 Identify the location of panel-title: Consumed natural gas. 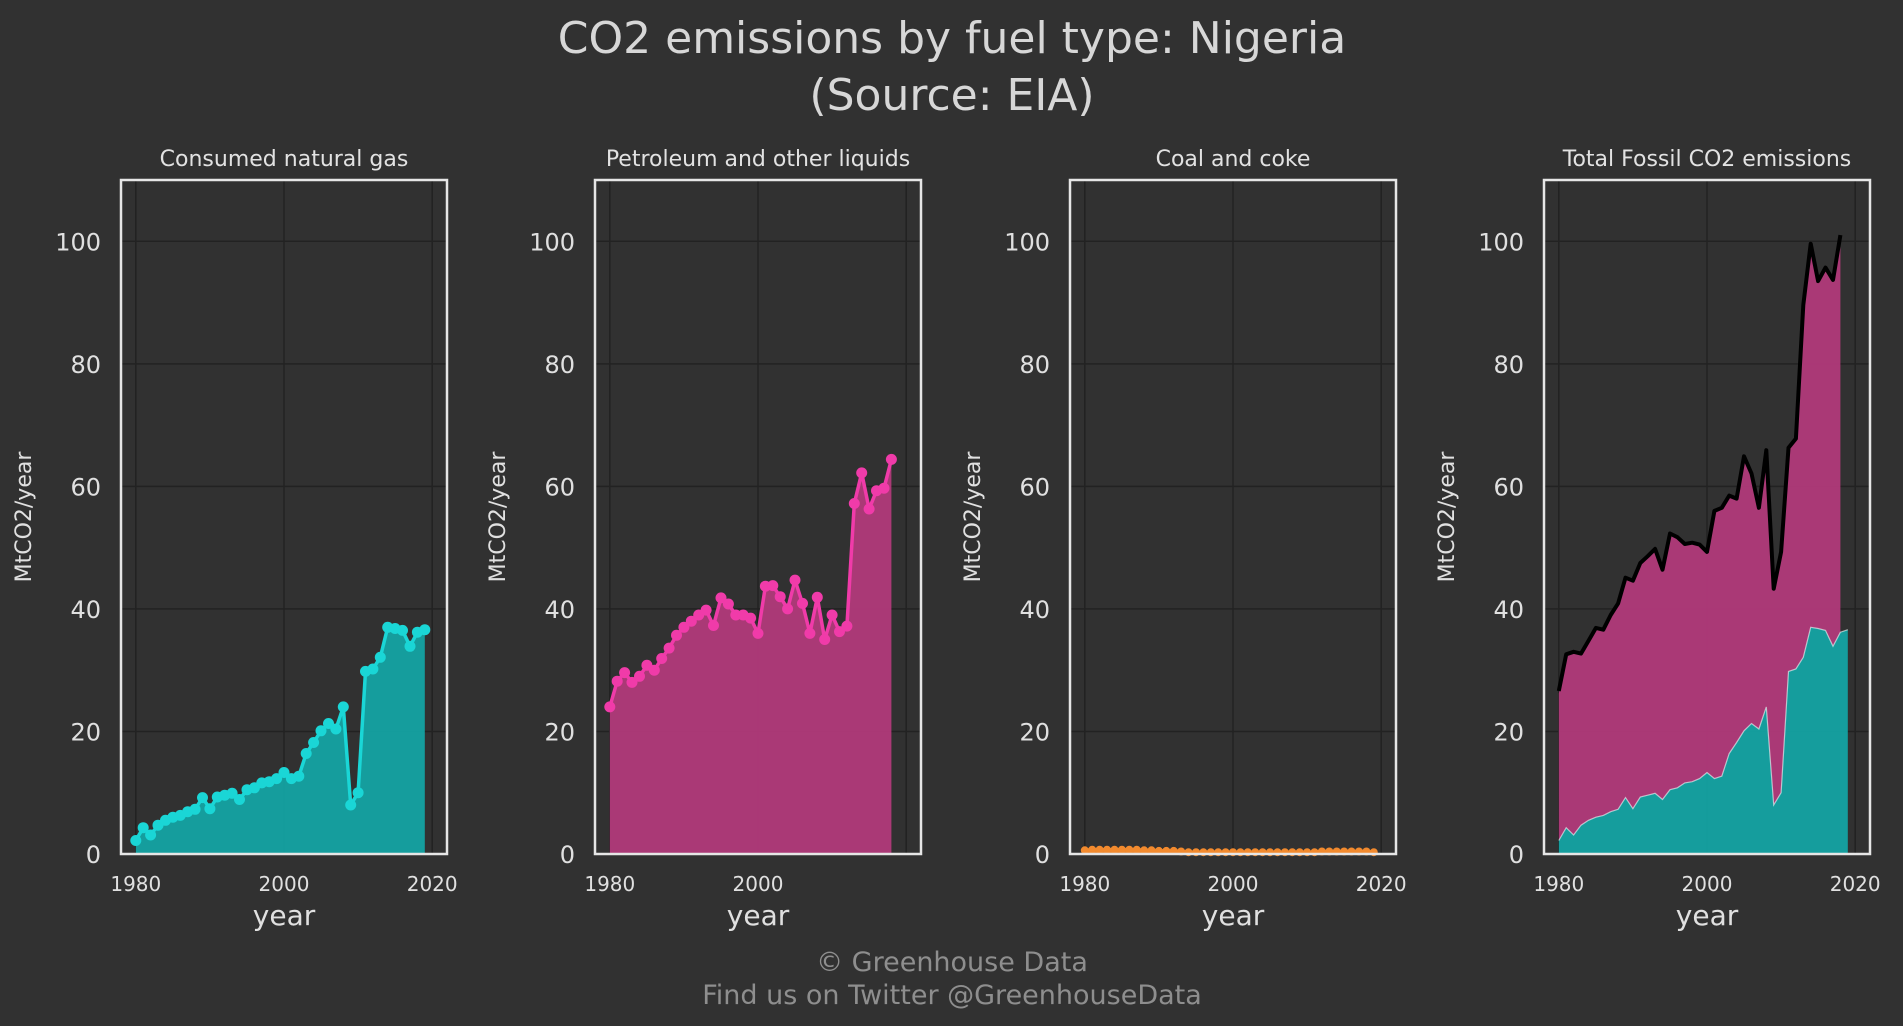
(284, 159).